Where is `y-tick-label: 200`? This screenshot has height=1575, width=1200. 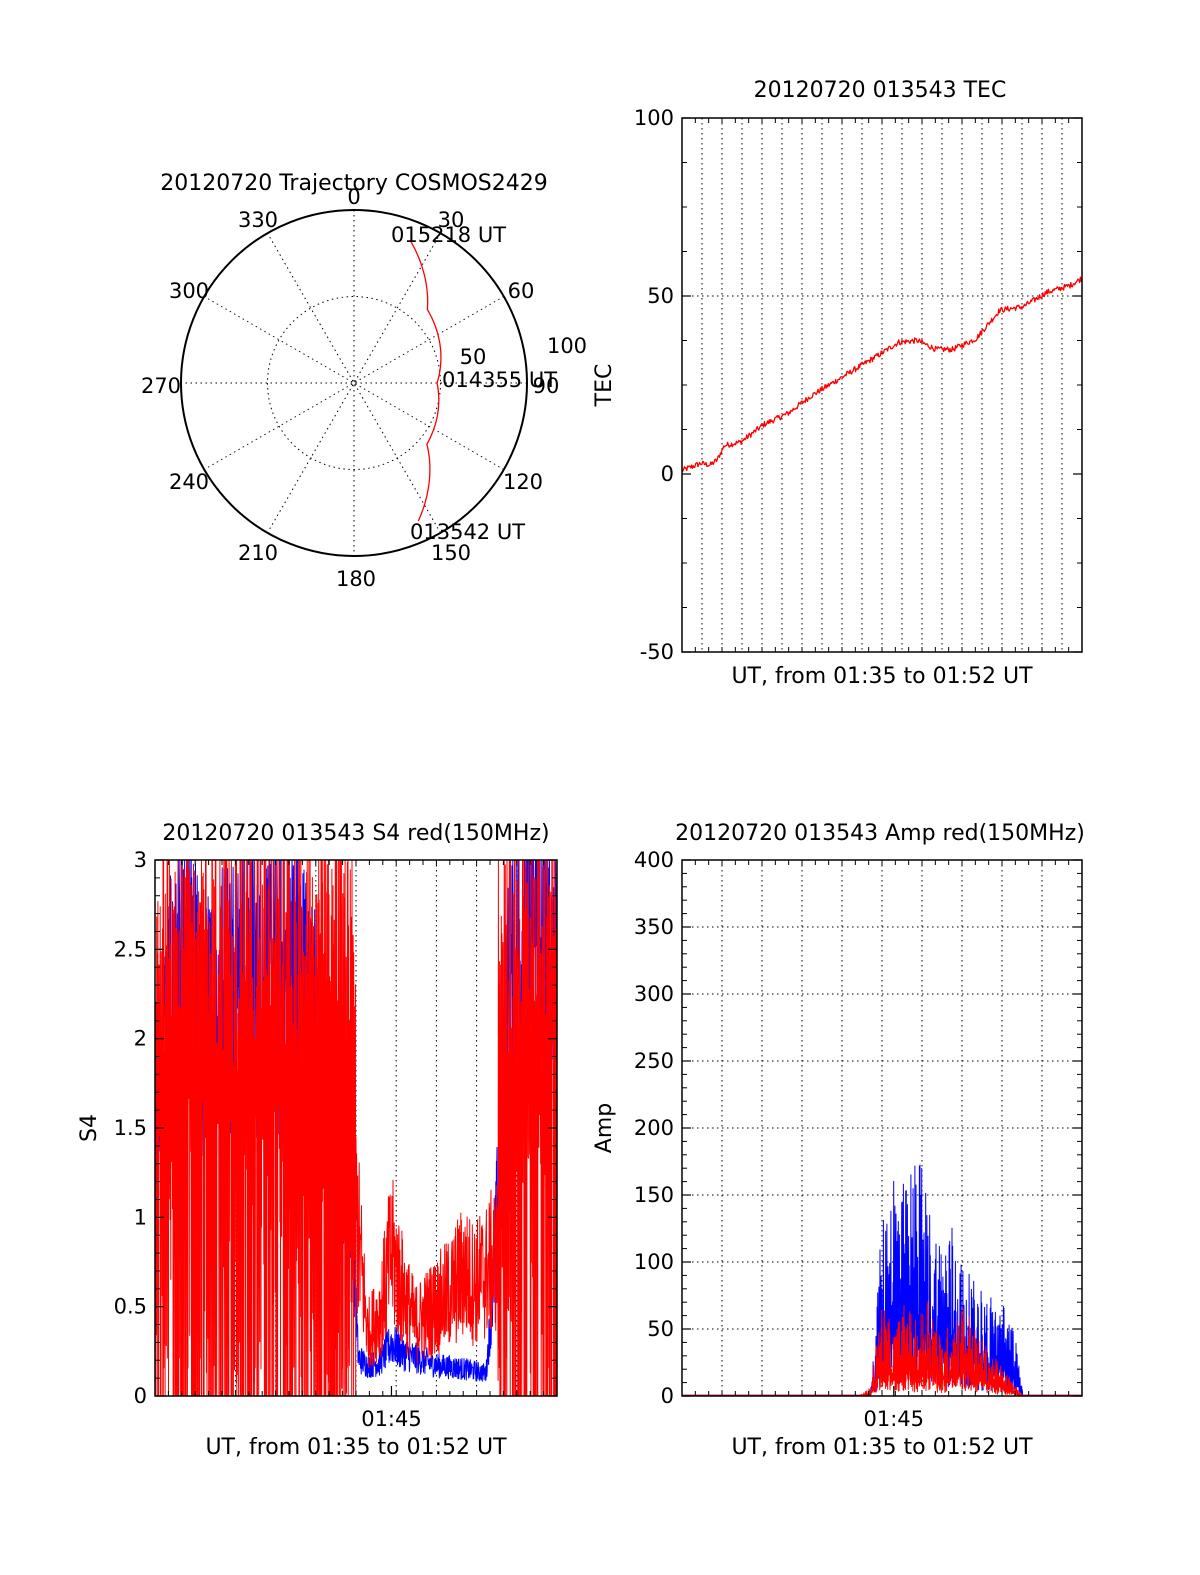
y-tick-label: 200 is located at coordinates (654, 1128).